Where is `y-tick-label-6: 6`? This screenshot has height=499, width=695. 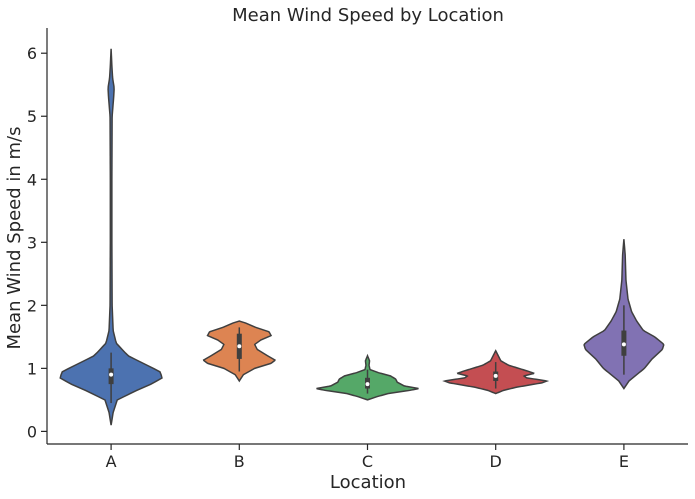
y-tick-label-6: 6 is located at coordinates (32, 53).